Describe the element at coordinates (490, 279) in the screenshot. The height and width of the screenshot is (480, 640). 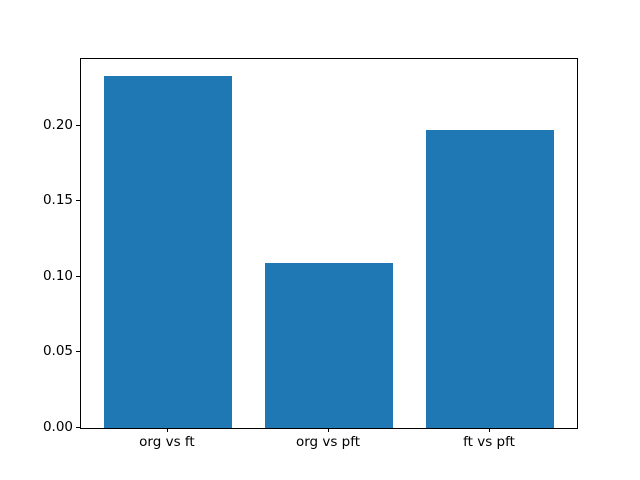
I see `bar-ft-vs-pft` at that location.